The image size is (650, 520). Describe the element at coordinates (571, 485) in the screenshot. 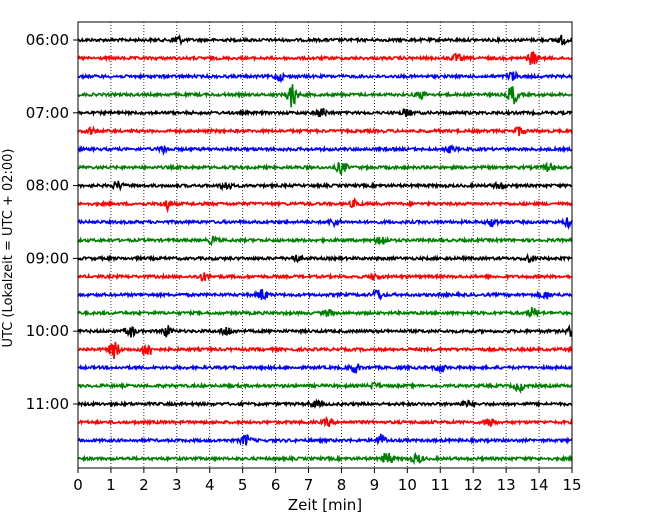

I see `x-tick-label: 15` at that location.